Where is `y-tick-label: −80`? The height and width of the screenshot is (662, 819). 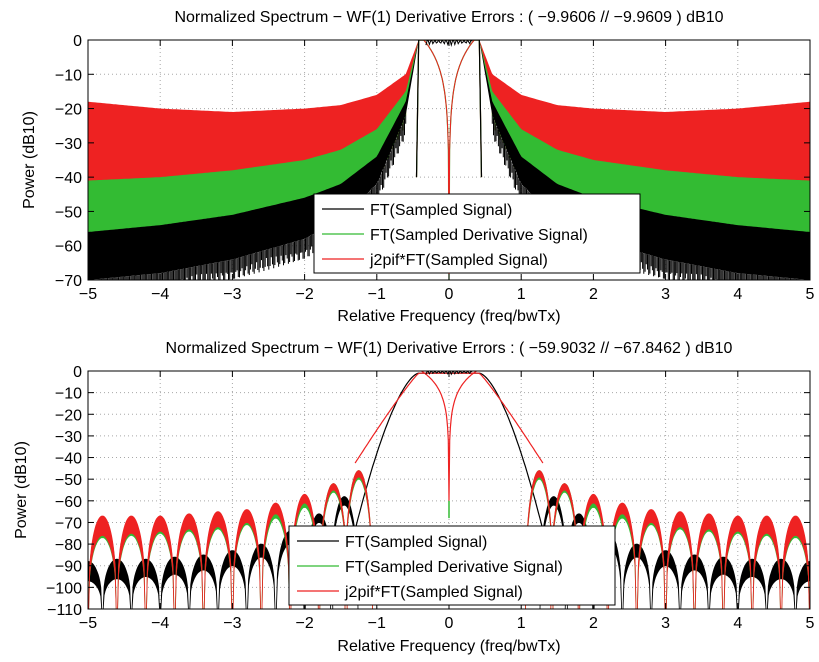
y-tick-label: −80 is located at coordinates (68, 545).